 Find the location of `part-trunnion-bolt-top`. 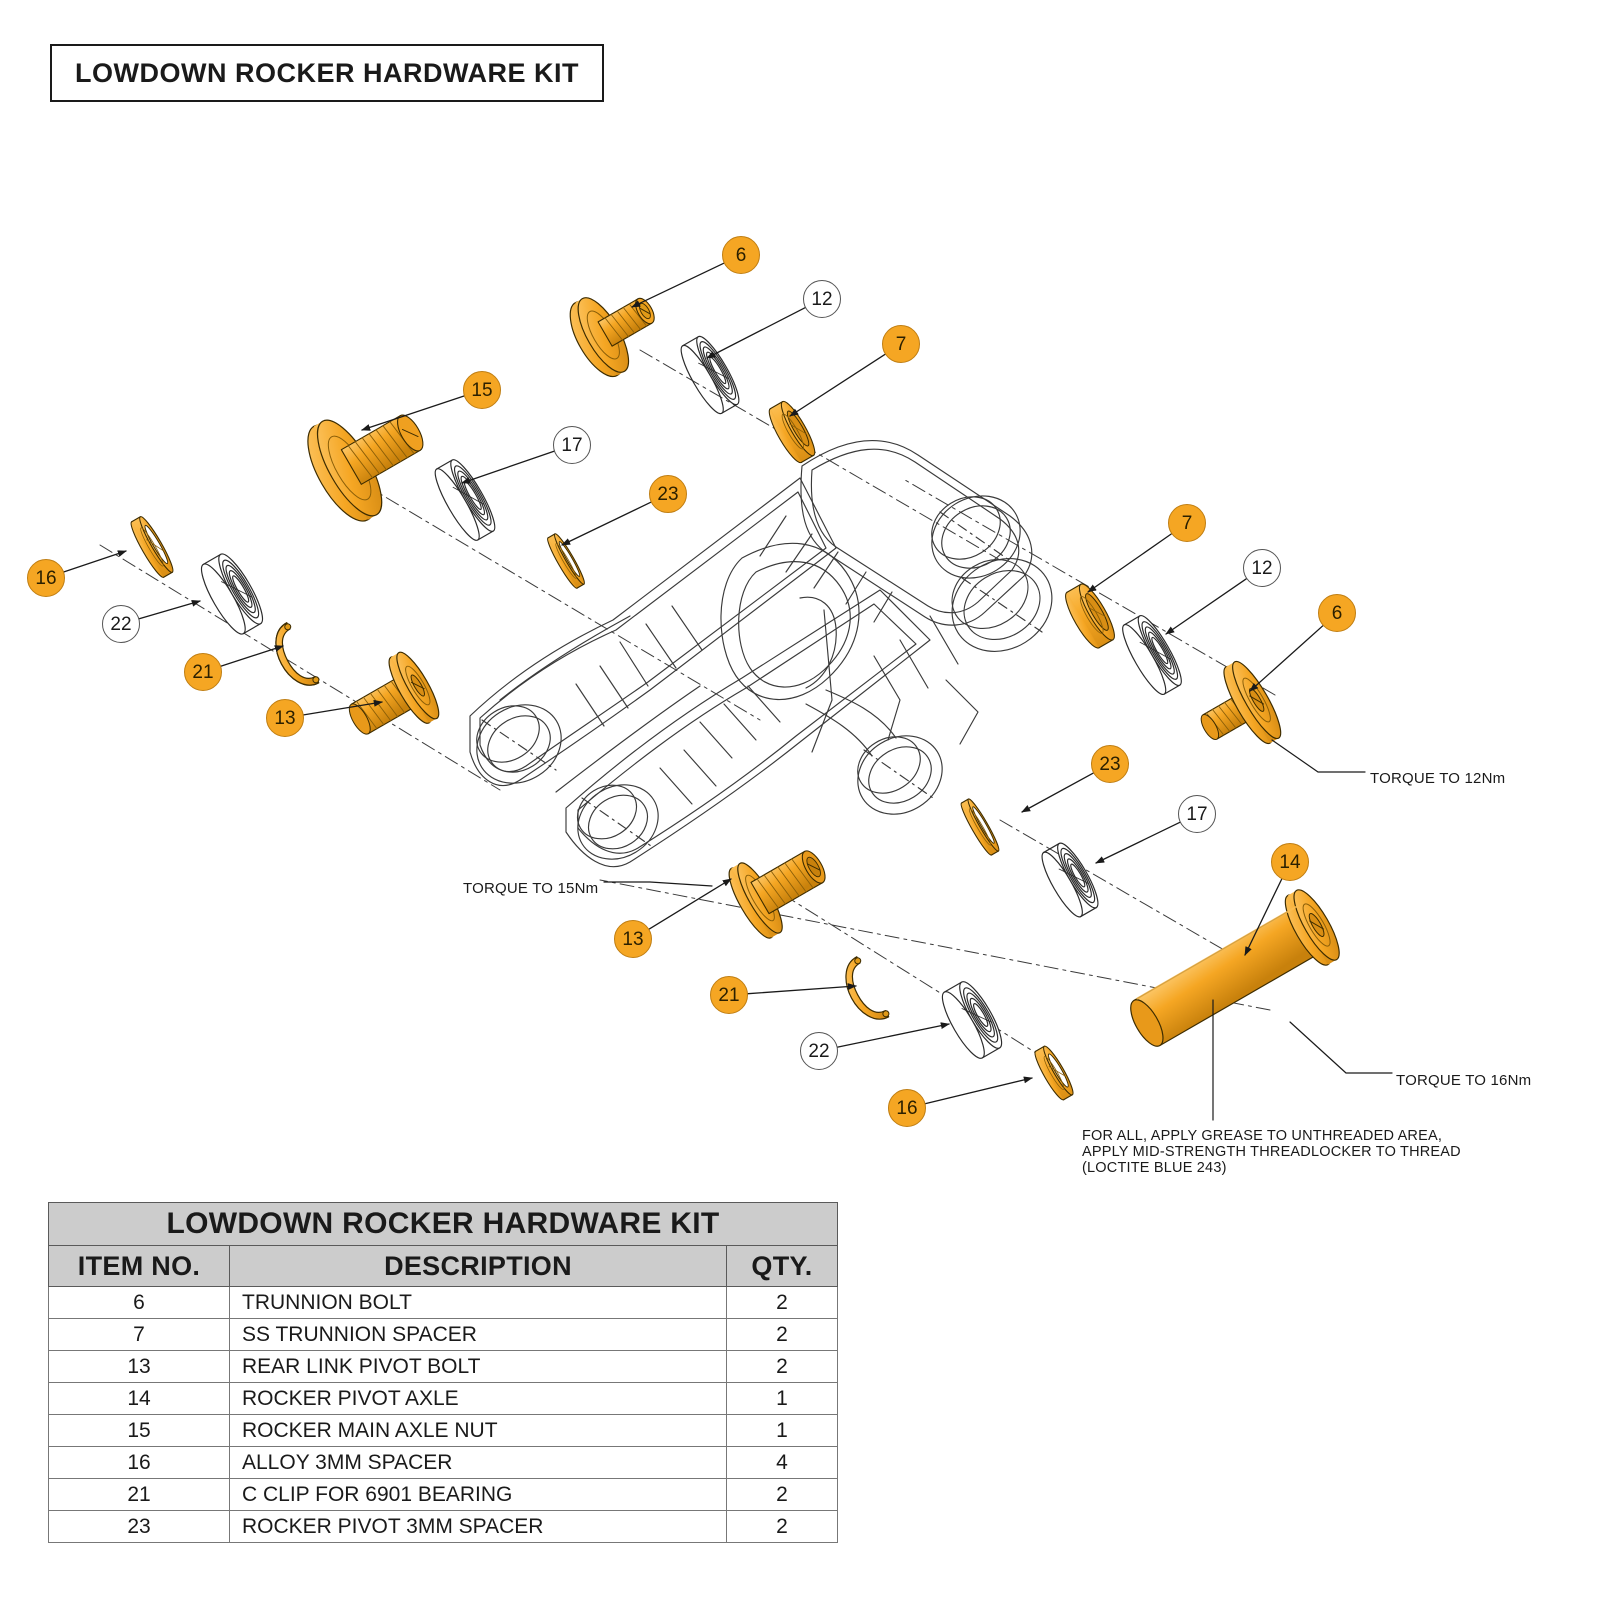

part-trunnion-bolt-top is located at coordinates (612, 337).